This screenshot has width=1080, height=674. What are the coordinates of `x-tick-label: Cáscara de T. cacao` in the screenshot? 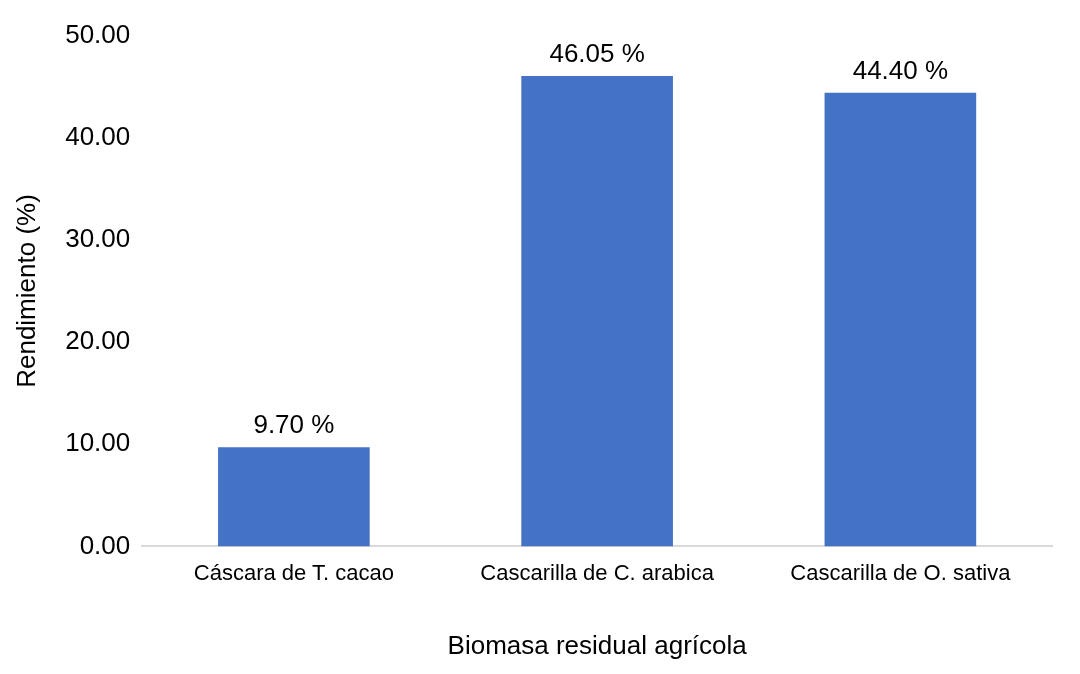 It's located at (293, 572).